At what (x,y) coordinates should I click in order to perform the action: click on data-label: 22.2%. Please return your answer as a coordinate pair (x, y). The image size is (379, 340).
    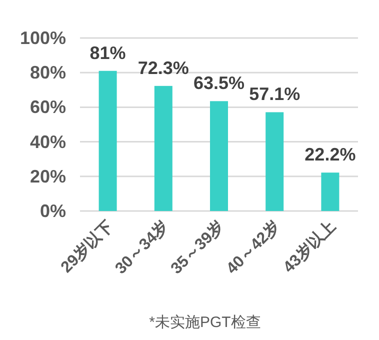
    Looking at the image, I should click on (330, 154).